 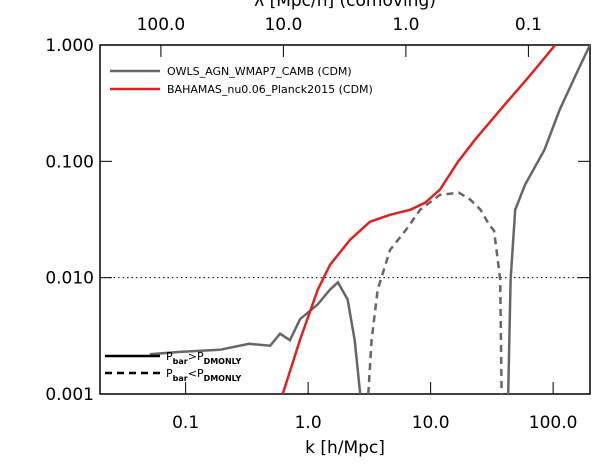 What do you see at coordinates (528, 25) in the screenshot?
I see `x2-tick-label: 0.1` at bounding box center [528, 25].